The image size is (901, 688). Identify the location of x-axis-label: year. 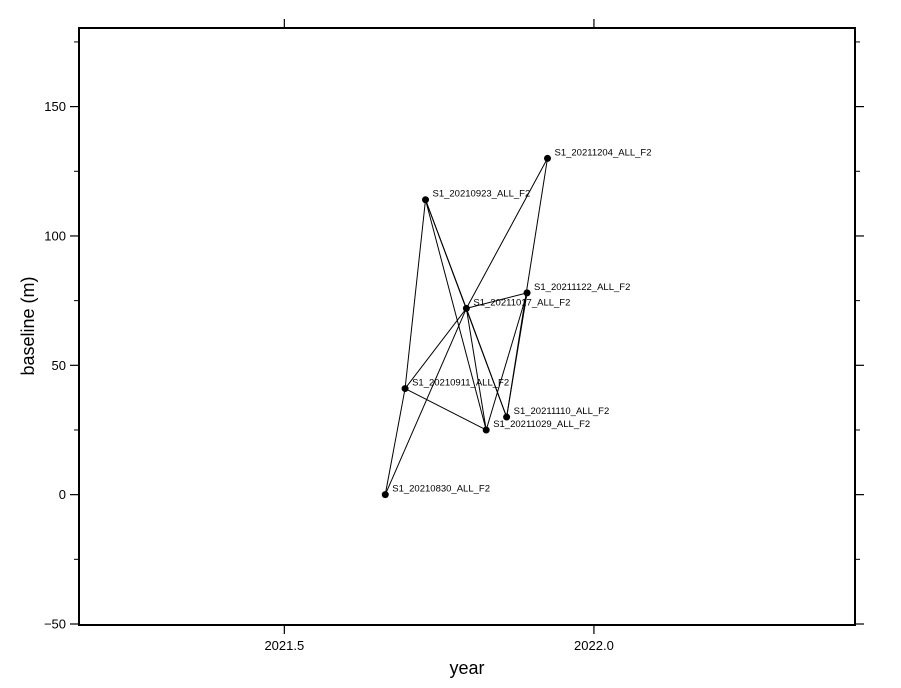
(466, 668).